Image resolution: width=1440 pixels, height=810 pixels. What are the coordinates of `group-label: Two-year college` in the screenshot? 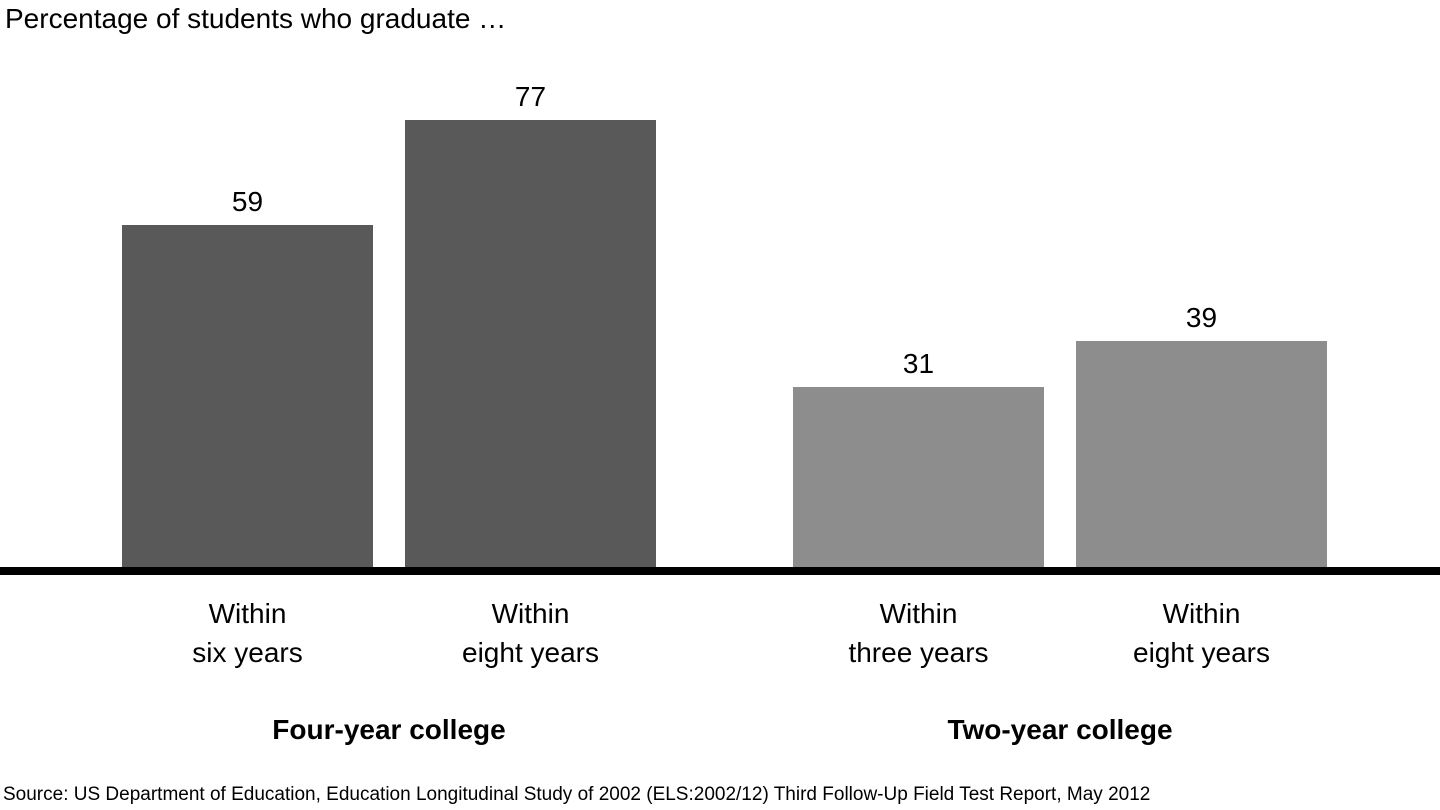 It's located at (1060, 729).